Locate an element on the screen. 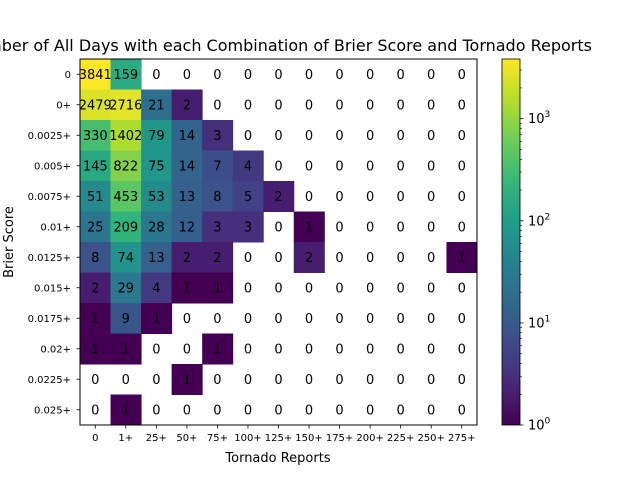  cell-value-label: 9 is located at coordinates (126, 319).